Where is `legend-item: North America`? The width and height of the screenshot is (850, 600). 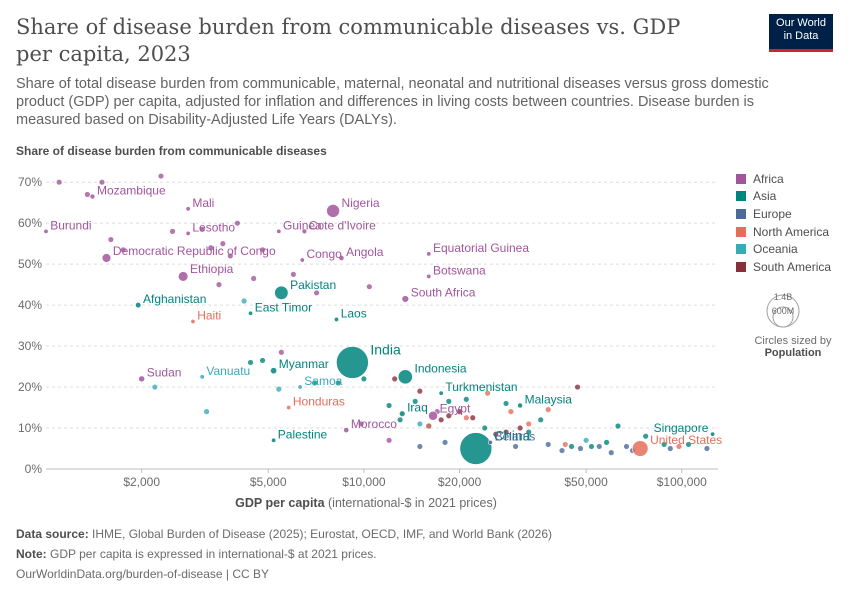
legend-item: North America is located at coordinates (783, 232).